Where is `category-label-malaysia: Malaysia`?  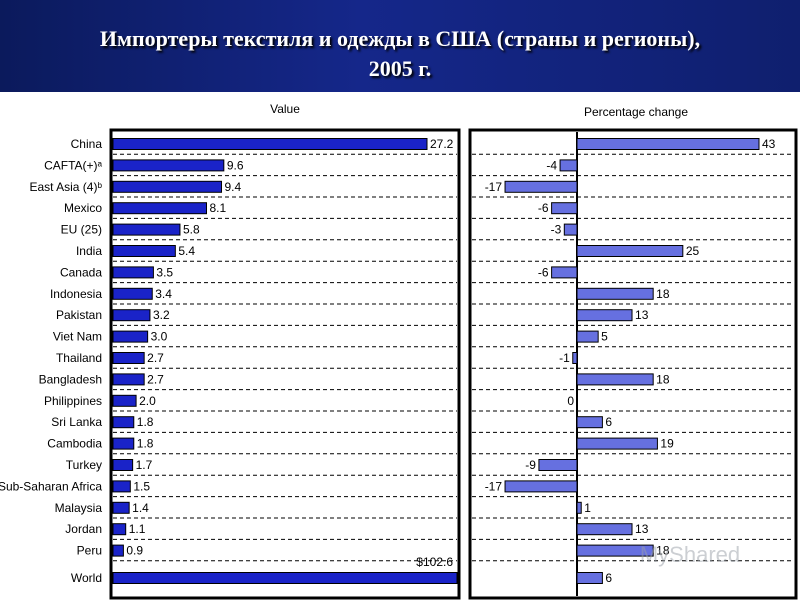
category-label-malaysia: Malaysia is located at coordinates (79, 508).